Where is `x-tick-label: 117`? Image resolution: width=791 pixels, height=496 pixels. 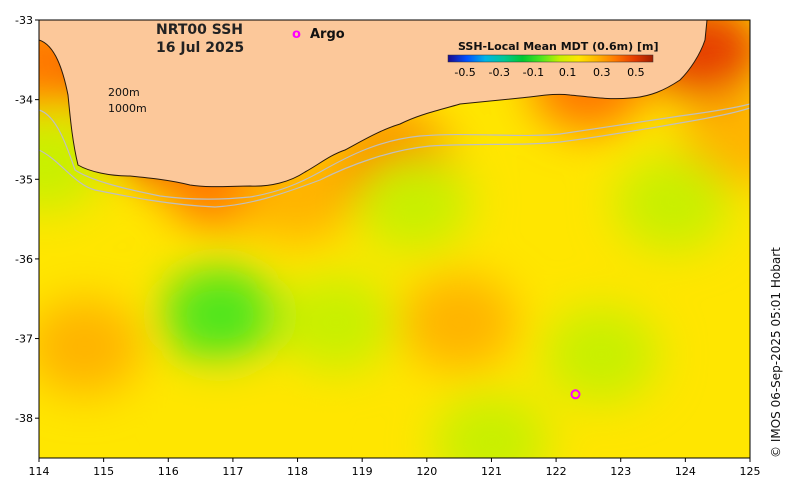 x-tick-label: 117 is located at coordinates (232, 471).